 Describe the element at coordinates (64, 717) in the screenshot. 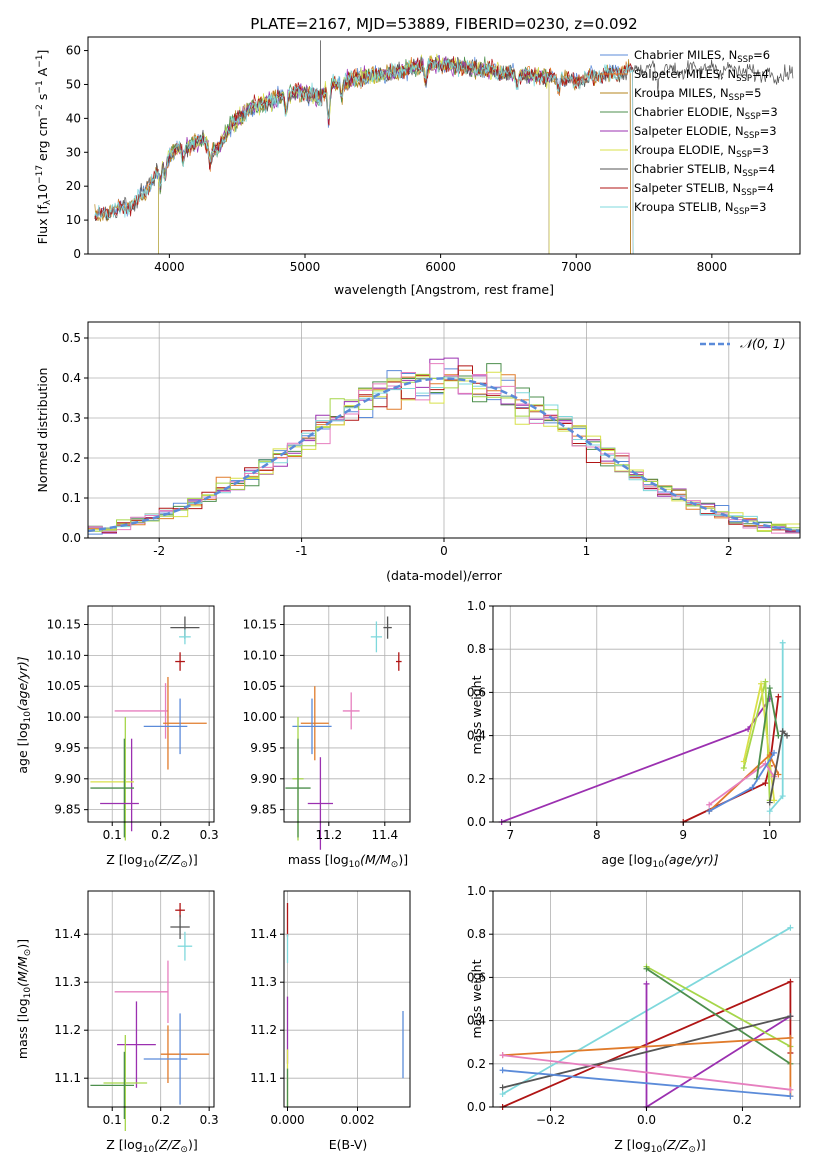

I see `y-tick-label: 10.00` at that location.